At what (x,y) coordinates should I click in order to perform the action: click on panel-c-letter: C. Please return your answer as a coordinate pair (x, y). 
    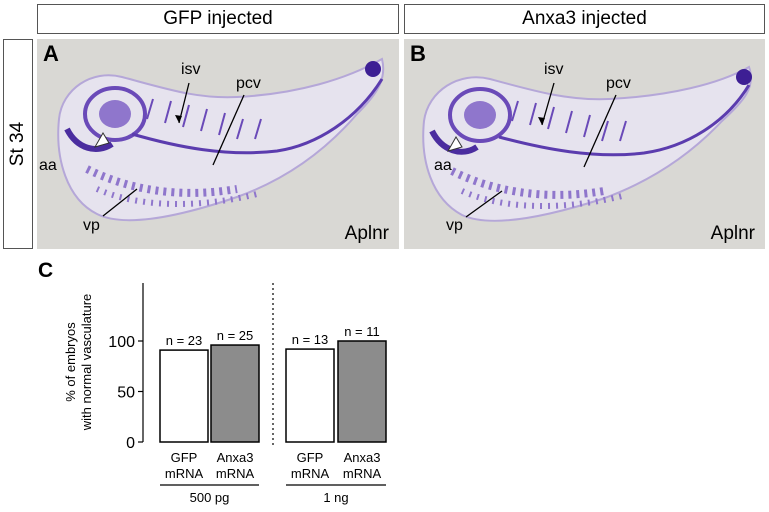
    Looking at the image, I should click on (45, 270).